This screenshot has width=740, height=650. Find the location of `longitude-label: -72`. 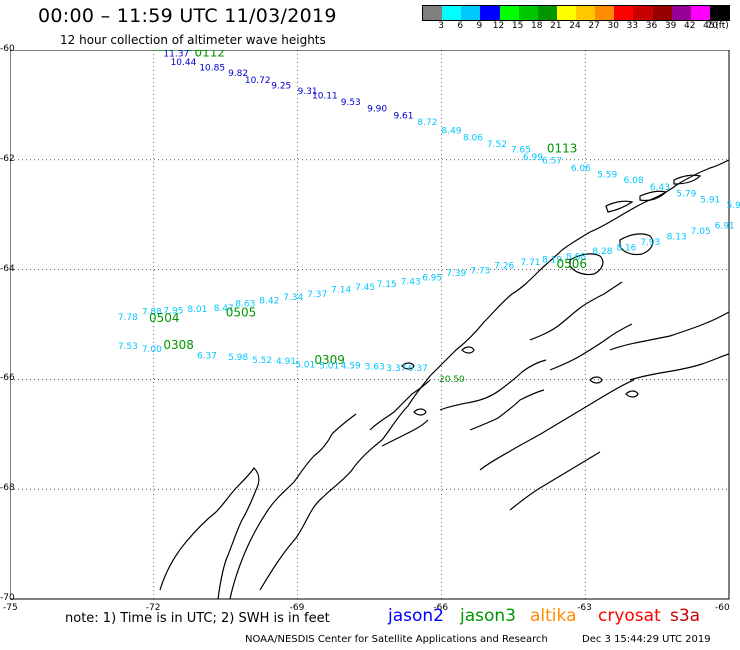

longitude-label: -72 is located at coordinates (153, 608).